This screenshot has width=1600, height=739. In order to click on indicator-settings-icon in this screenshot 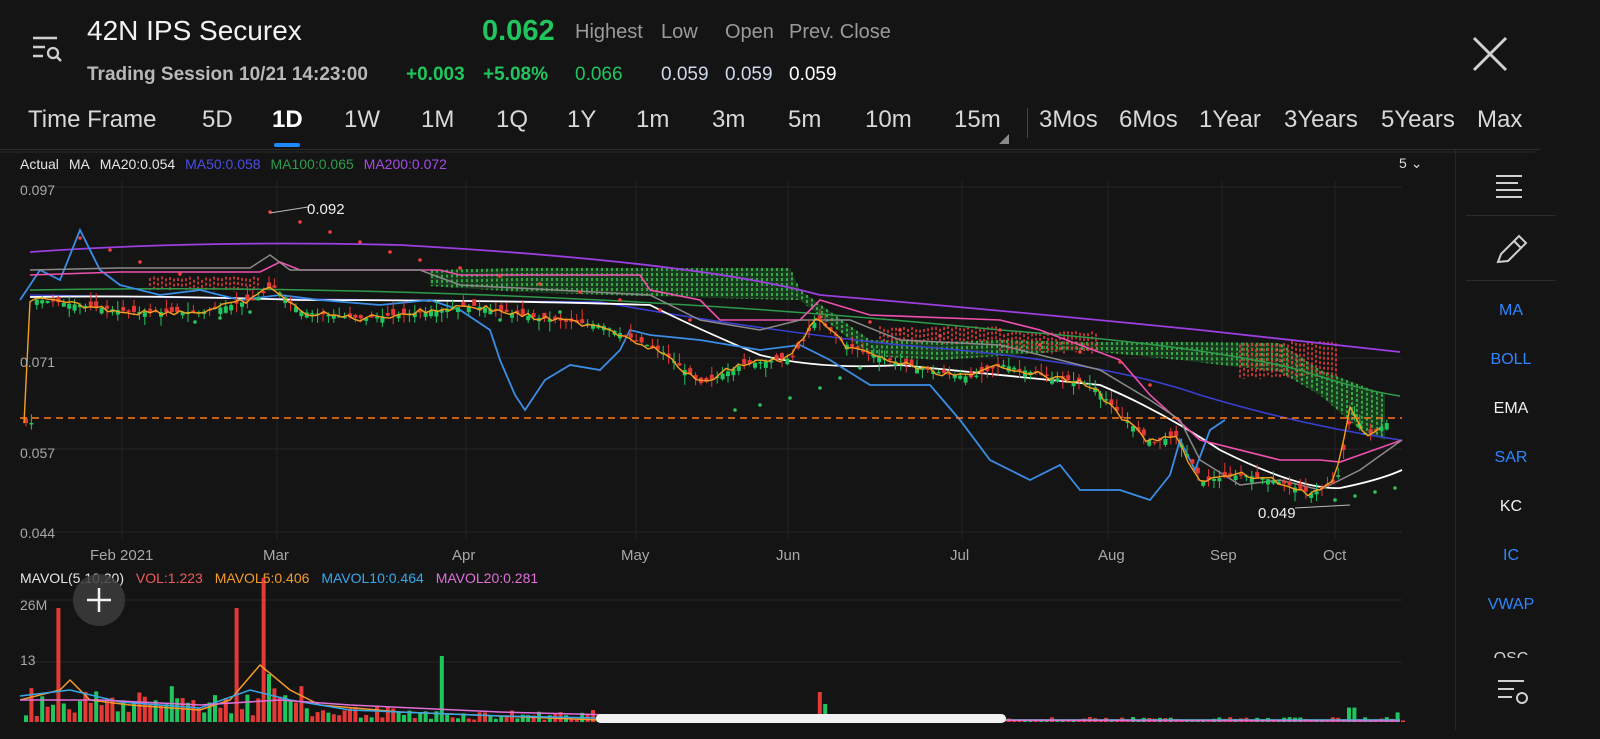, I will do `click(1511, 694)`.